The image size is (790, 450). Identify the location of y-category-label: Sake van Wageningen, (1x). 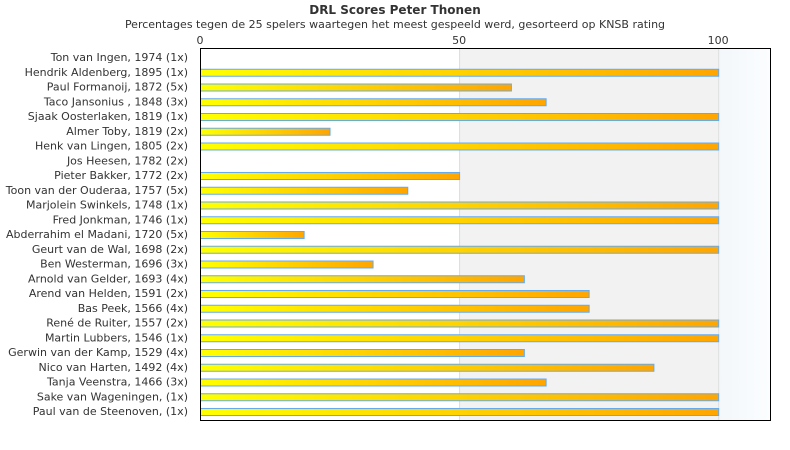
(112, 396).